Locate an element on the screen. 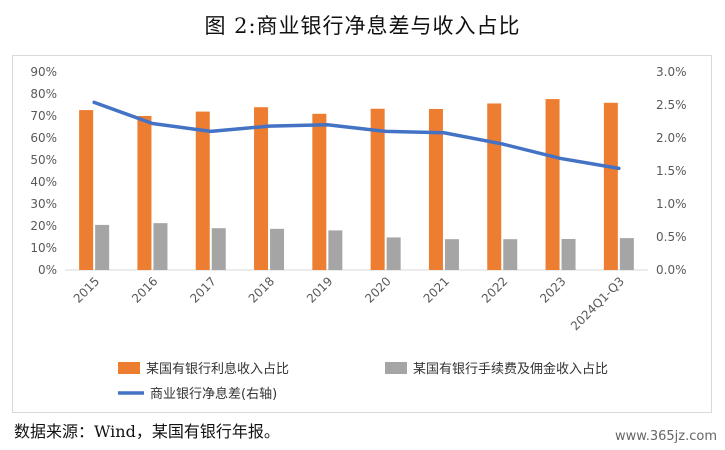 Image resolution: width=725 pixels, height=450 pixels. legend-swatch-fee is located at coordinates (396, 368).